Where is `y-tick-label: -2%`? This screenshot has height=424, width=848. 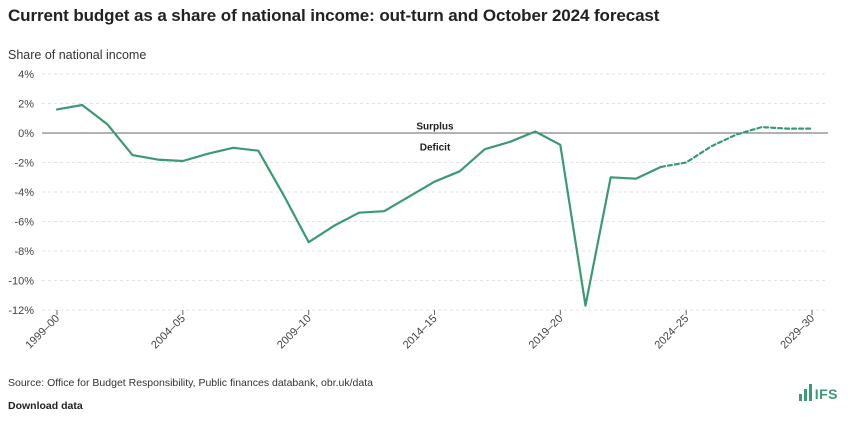 y-tick-label: -2% is located at coordinates (24, 164).